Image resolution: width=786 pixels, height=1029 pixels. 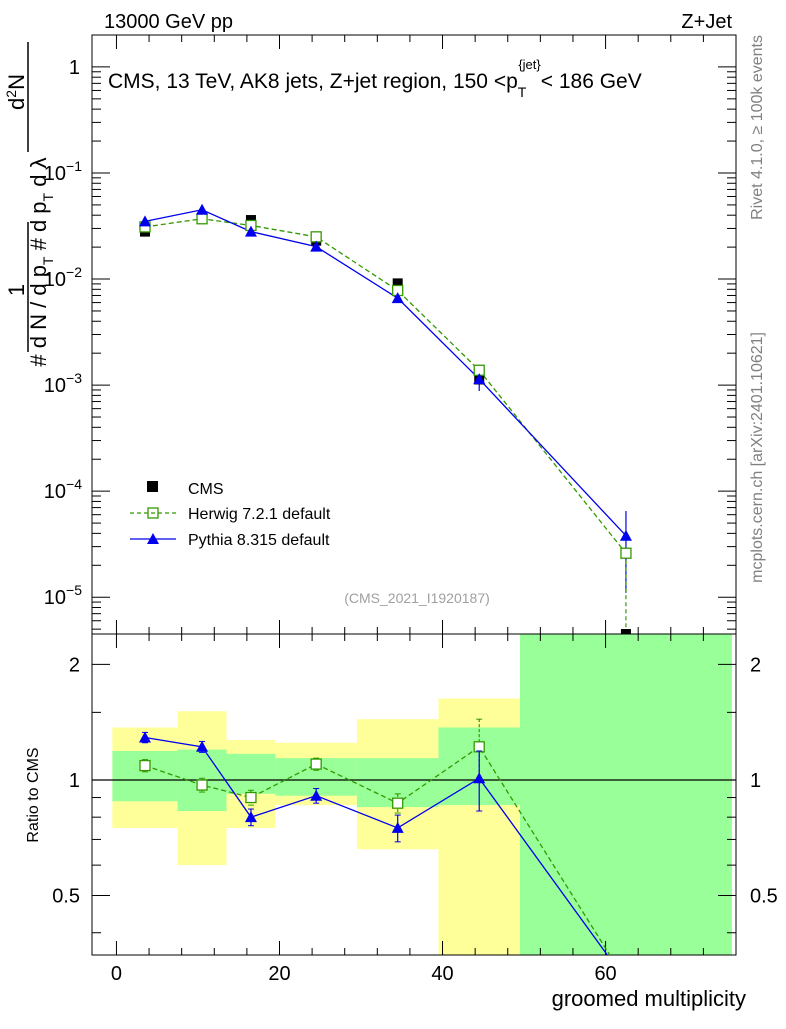 I want to click on main-y-tick-label: 10⁻⁵, so click(x=63, y=595).